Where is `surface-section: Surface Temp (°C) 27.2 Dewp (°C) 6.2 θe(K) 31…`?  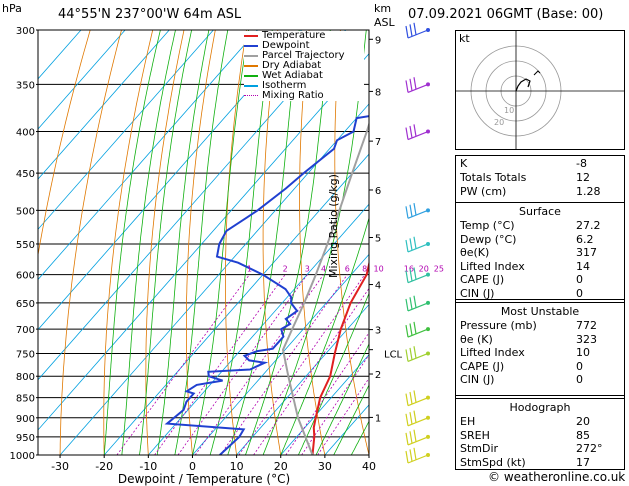 surface-section: Surface Temp (°C) 27.2 Dewp (°C) 6.2 θe(K) 31… is located at coordinates (540, 251).